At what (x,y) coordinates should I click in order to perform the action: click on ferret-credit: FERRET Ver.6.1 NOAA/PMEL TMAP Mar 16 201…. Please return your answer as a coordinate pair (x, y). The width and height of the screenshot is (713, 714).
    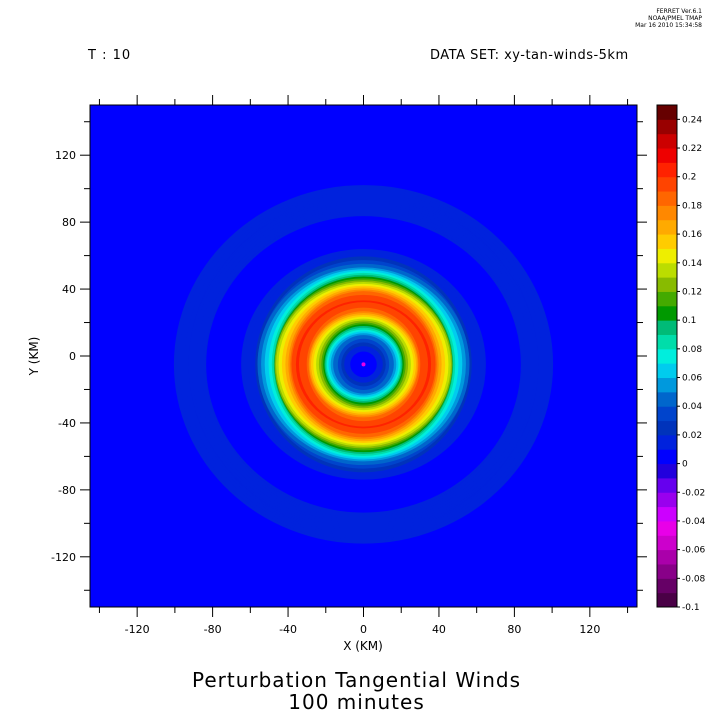
    Looking at the image, I should click on (632, 18).